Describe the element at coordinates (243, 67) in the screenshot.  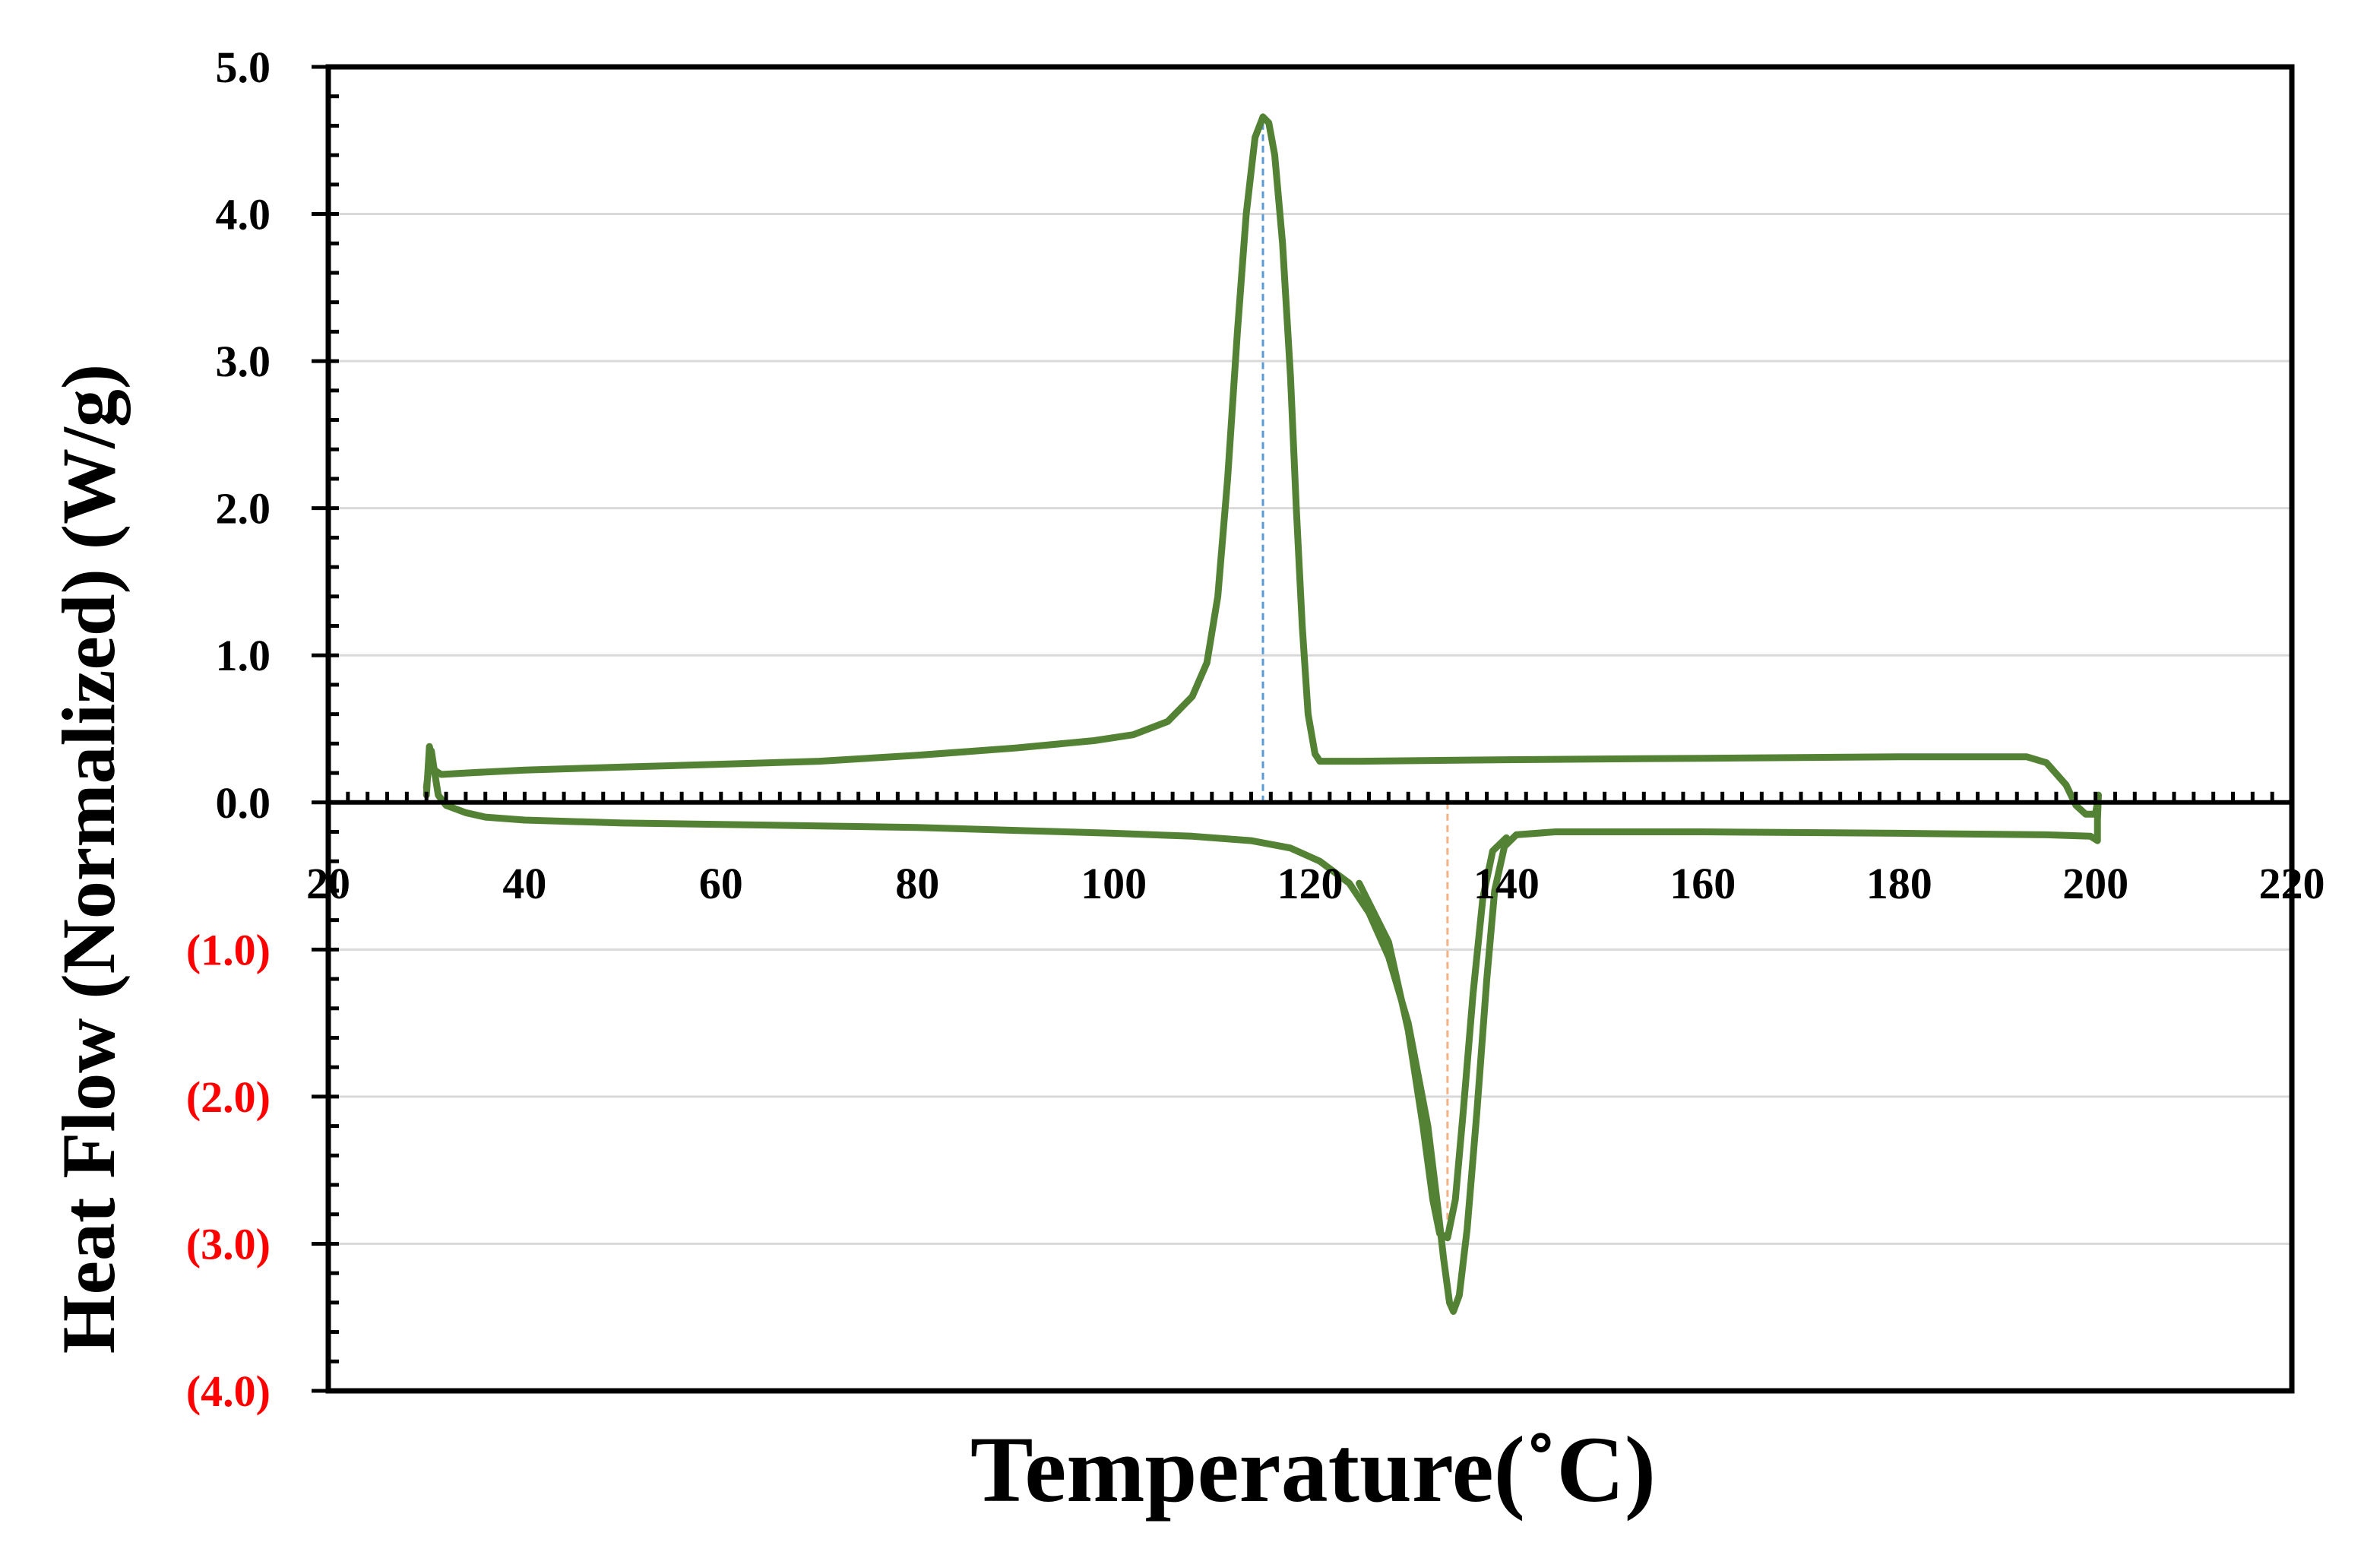
I see `y-tick-label: 5.0` at that location.